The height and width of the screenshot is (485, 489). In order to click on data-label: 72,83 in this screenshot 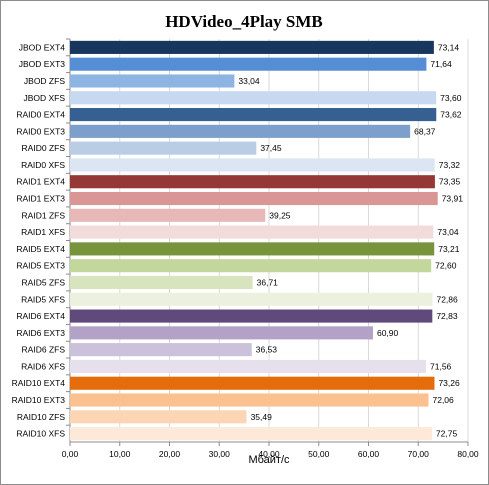, I will do `click(447, 316)`.